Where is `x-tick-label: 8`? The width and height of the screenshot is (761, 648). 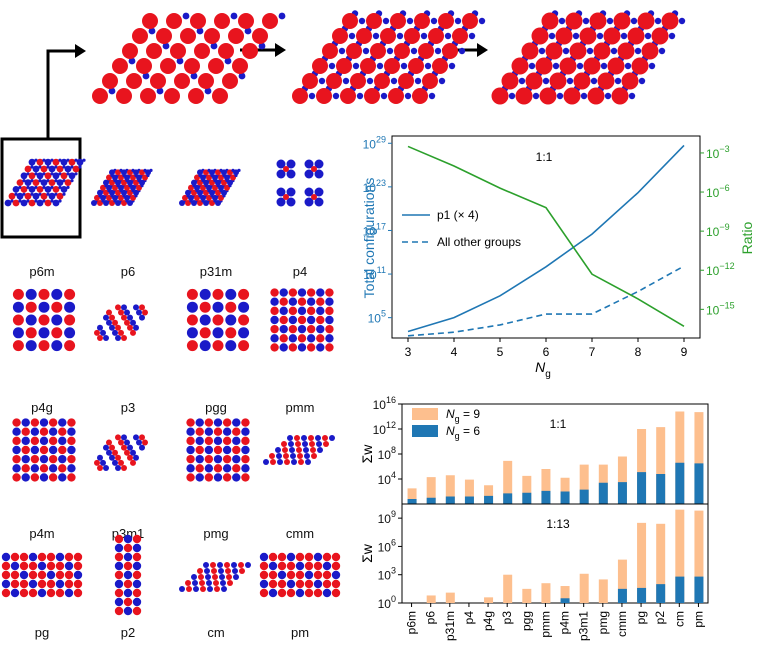 x-tick-label: 8 is located at coordinates (638, 352).